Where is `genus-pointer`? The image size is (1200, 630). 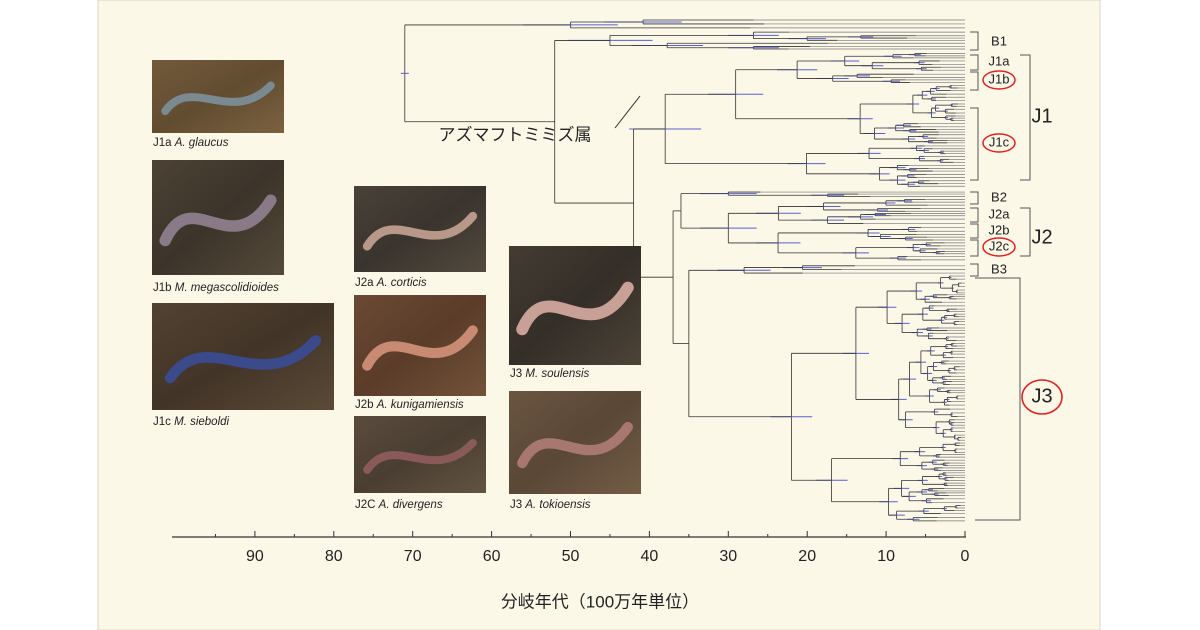
genus-pointer is located at coordinates (627, 112).